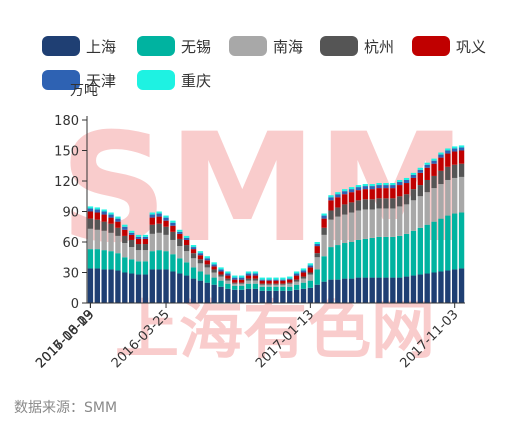 The image size is (527, 433). Describe the element at coordinates (70, 274) in the screenshot. I see `y-tick-label: 30` at that location.